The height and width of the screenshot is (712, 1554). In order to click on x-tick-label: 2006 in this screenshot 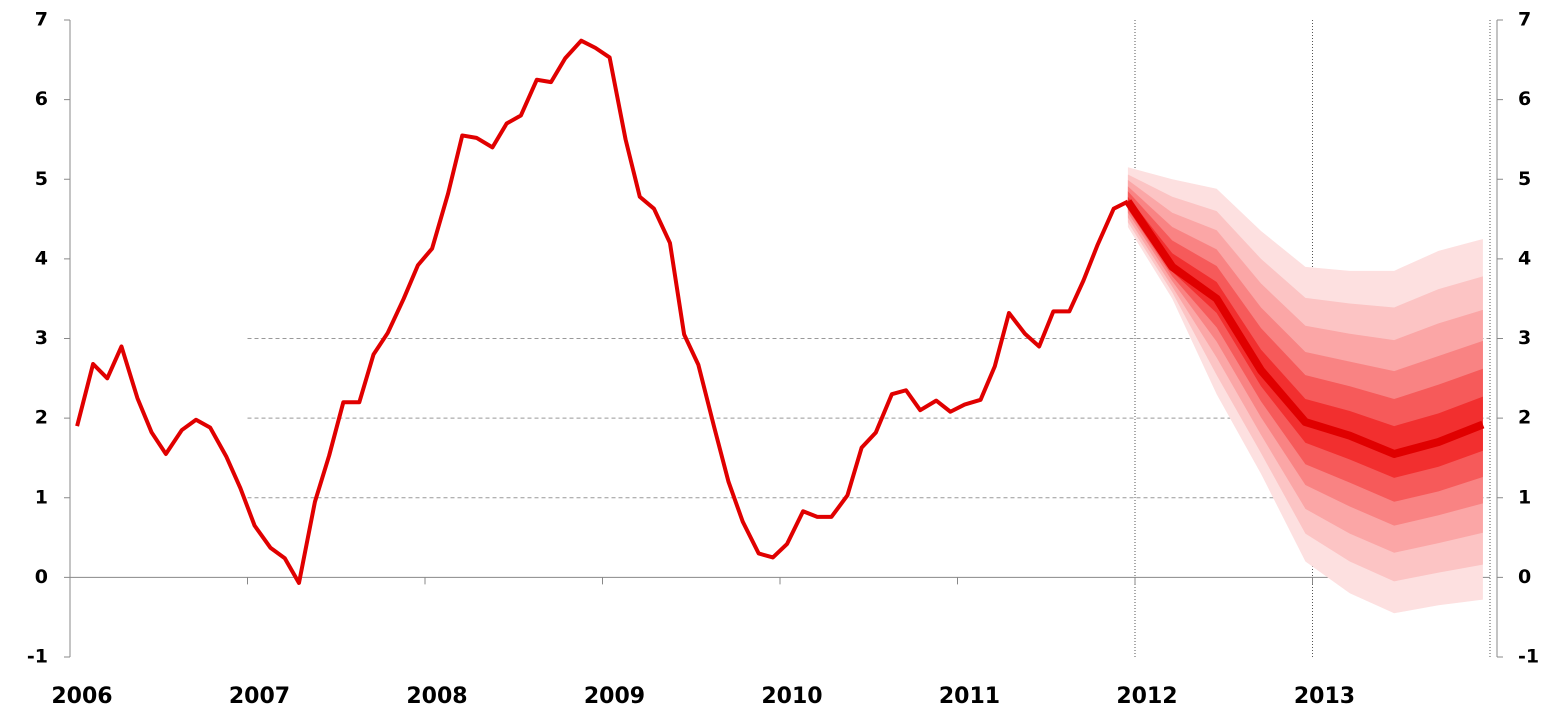, I will do `click(81, 696)`.